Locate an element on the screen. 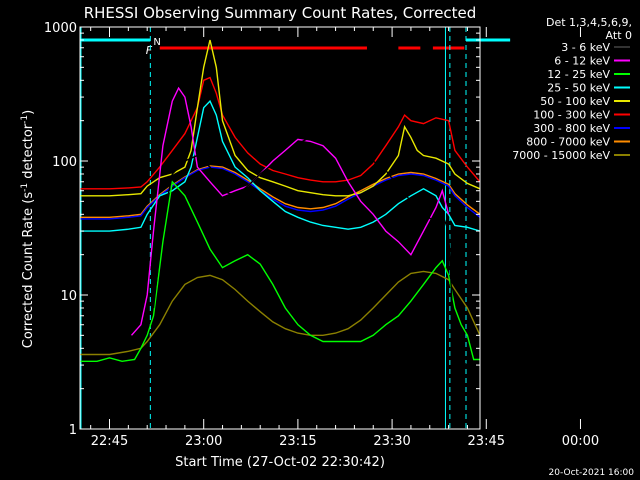 This screenshot has height=480, width=640. legend-label-2: 12 - 25 keV is located at coordinates (578, 74).